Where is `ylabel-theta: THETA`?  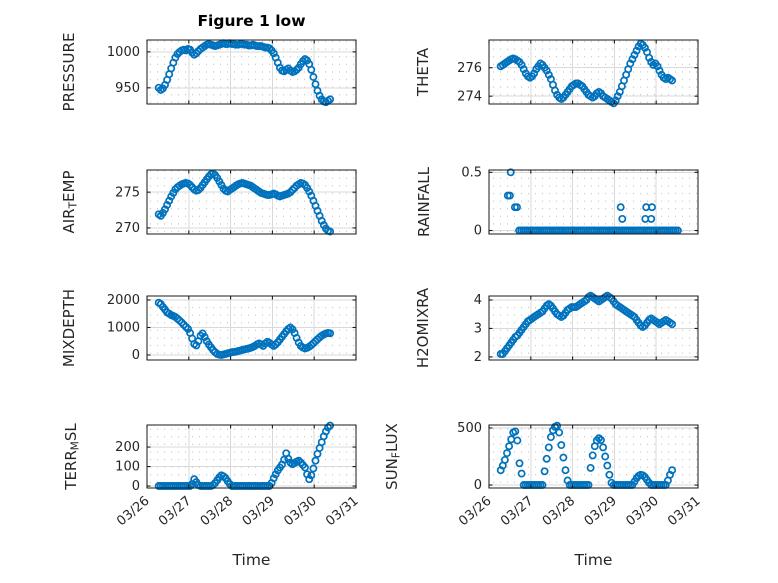 ylabel-theta: THETA is located at coordinates (423, 72).